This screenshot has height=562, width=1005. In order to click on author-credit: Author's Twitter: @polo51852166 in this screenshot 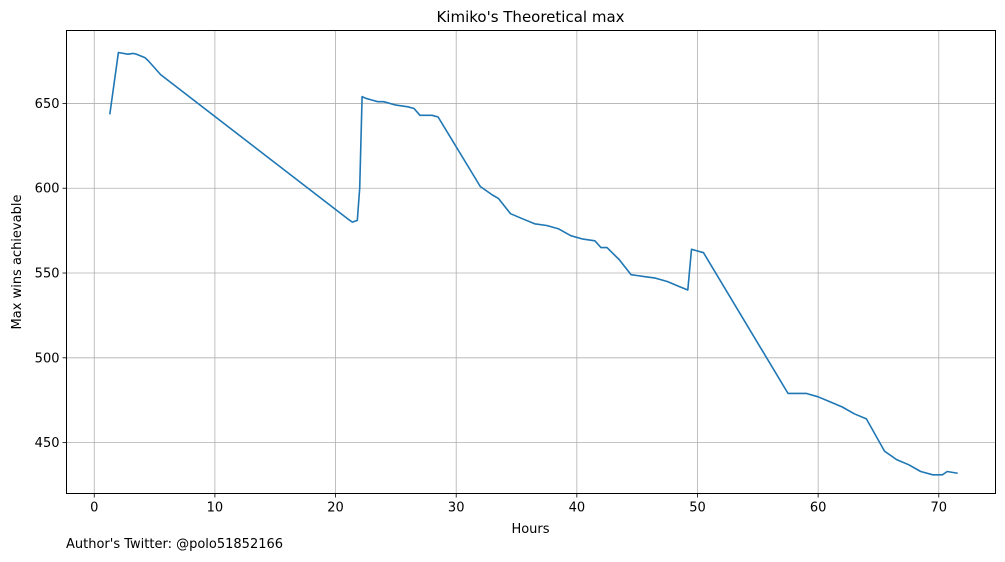, I will do `click(175, 544)`.